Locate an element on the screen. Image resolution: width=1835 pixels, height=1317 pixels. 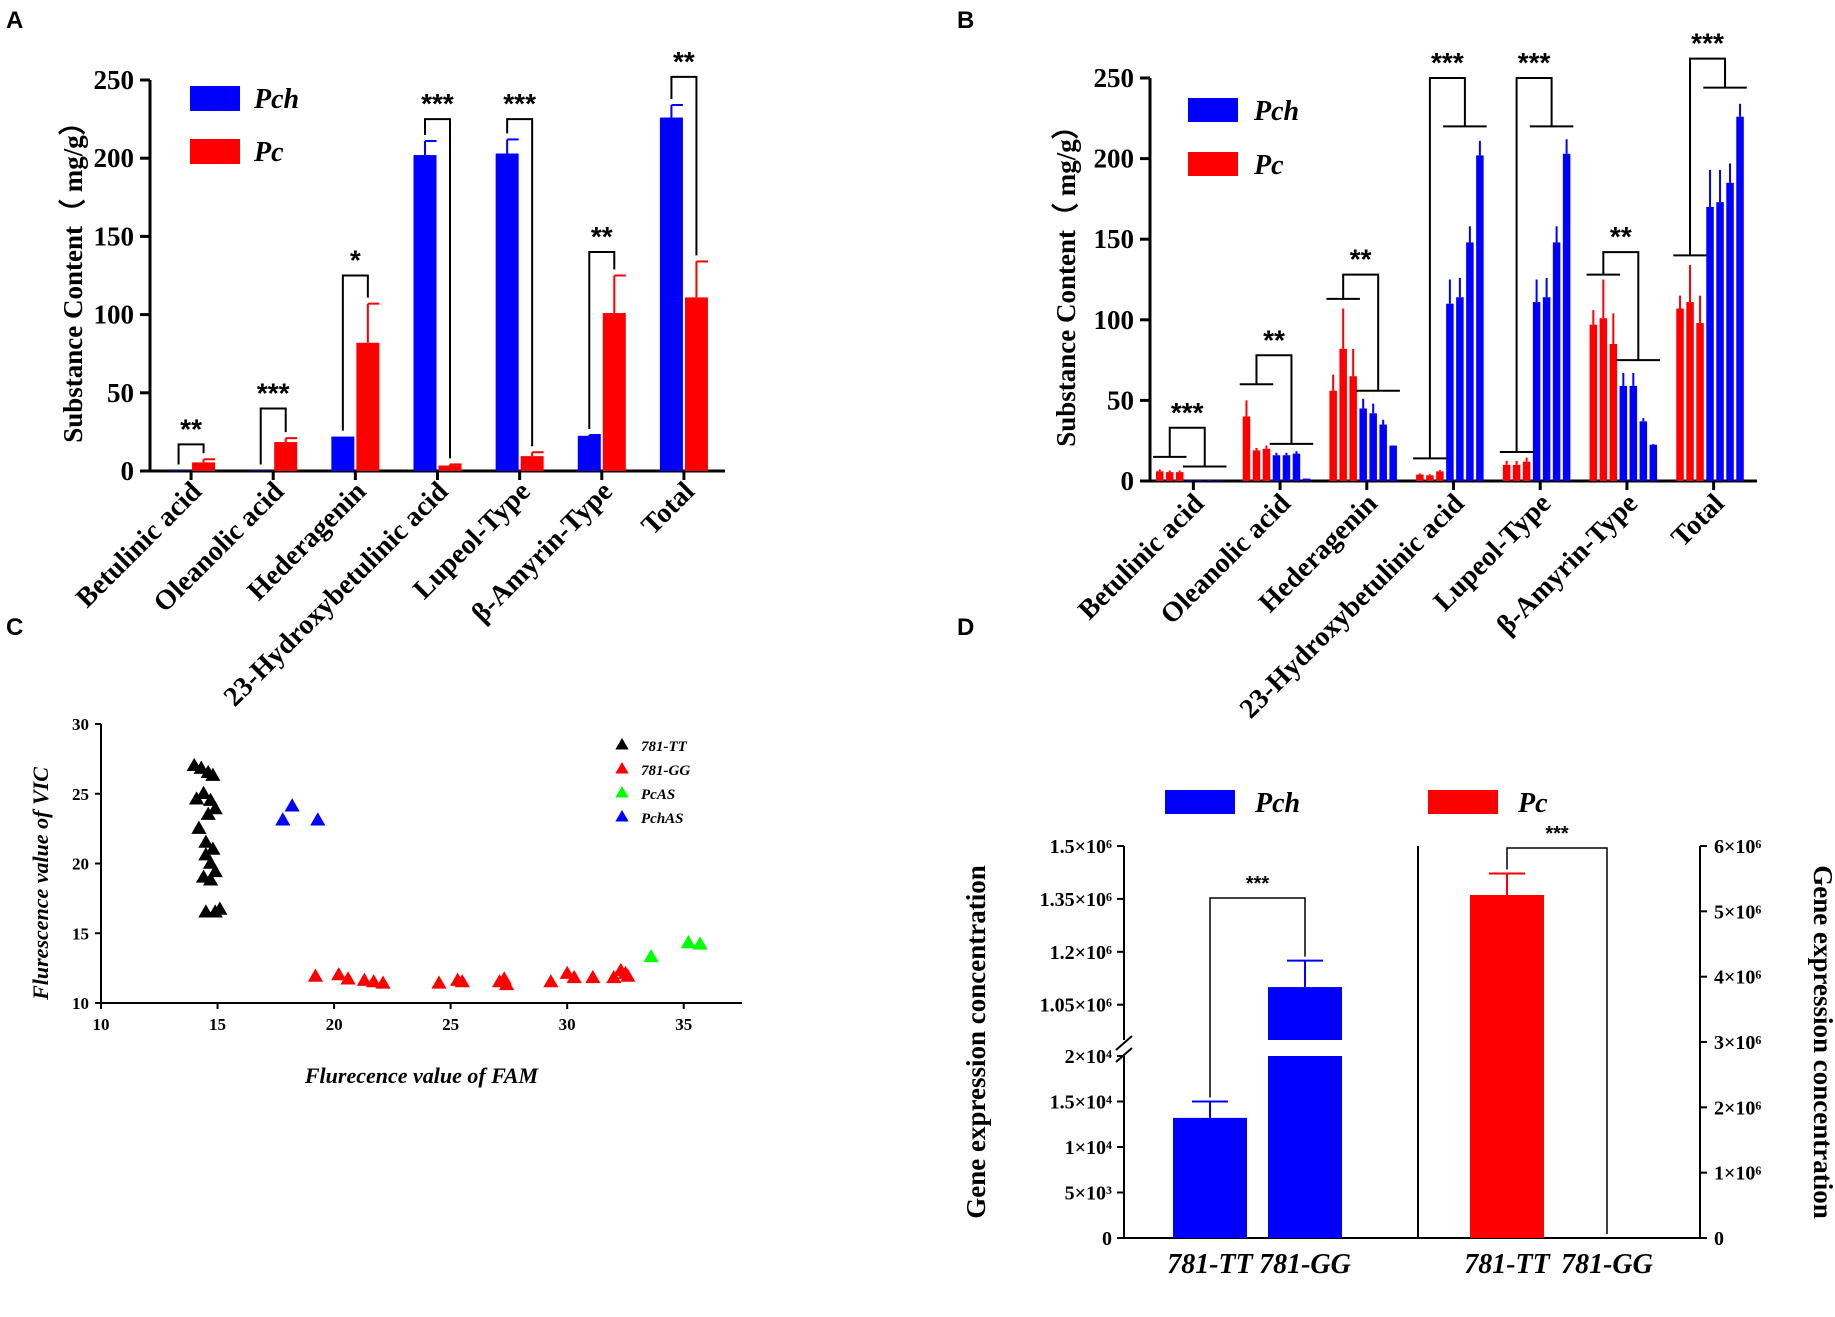
legend-label-pch: Pch is located at coordinates (1276, 111).